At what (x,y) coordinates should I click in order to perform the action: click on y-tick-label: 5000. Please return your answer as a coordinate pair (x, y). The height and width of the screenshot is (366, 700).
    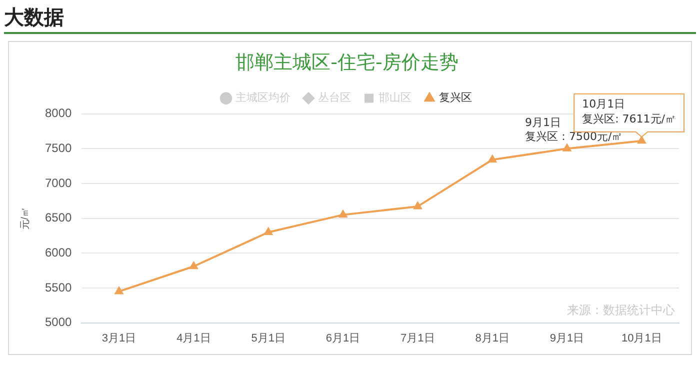
    Looking at the image, I should click on (58, 322).